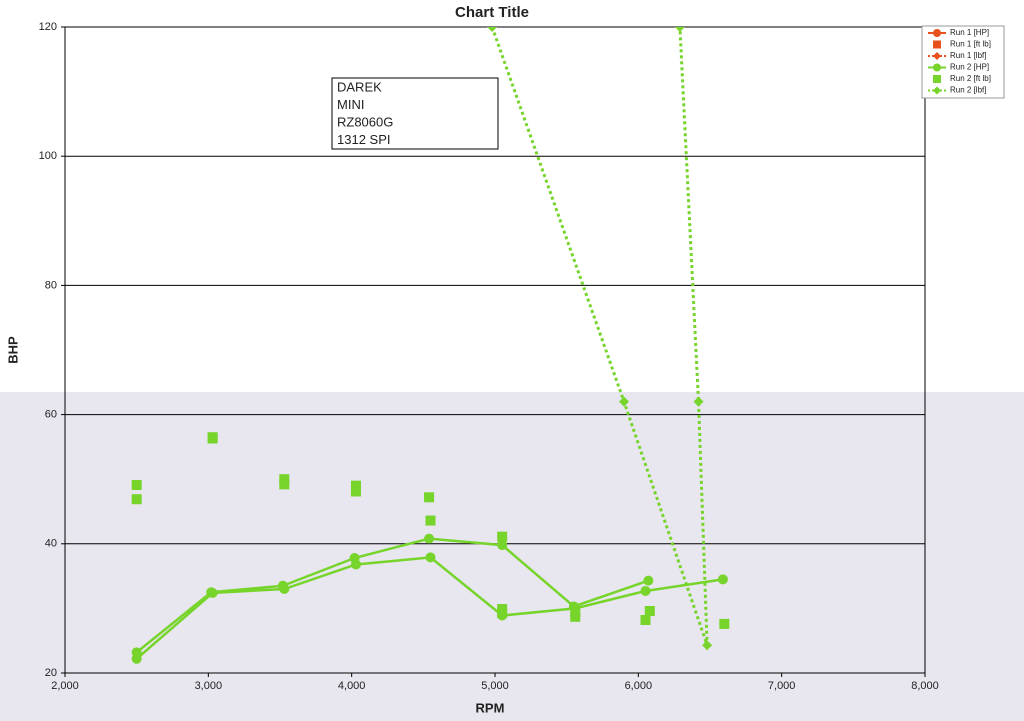 Image resolution: width=1024 pixels, height=721 pixels. What do you see at coordinates (970, 44) in the screenshot?
I see `legend-label: Run 1 [ft lb]` at bounding box center [970, 44].